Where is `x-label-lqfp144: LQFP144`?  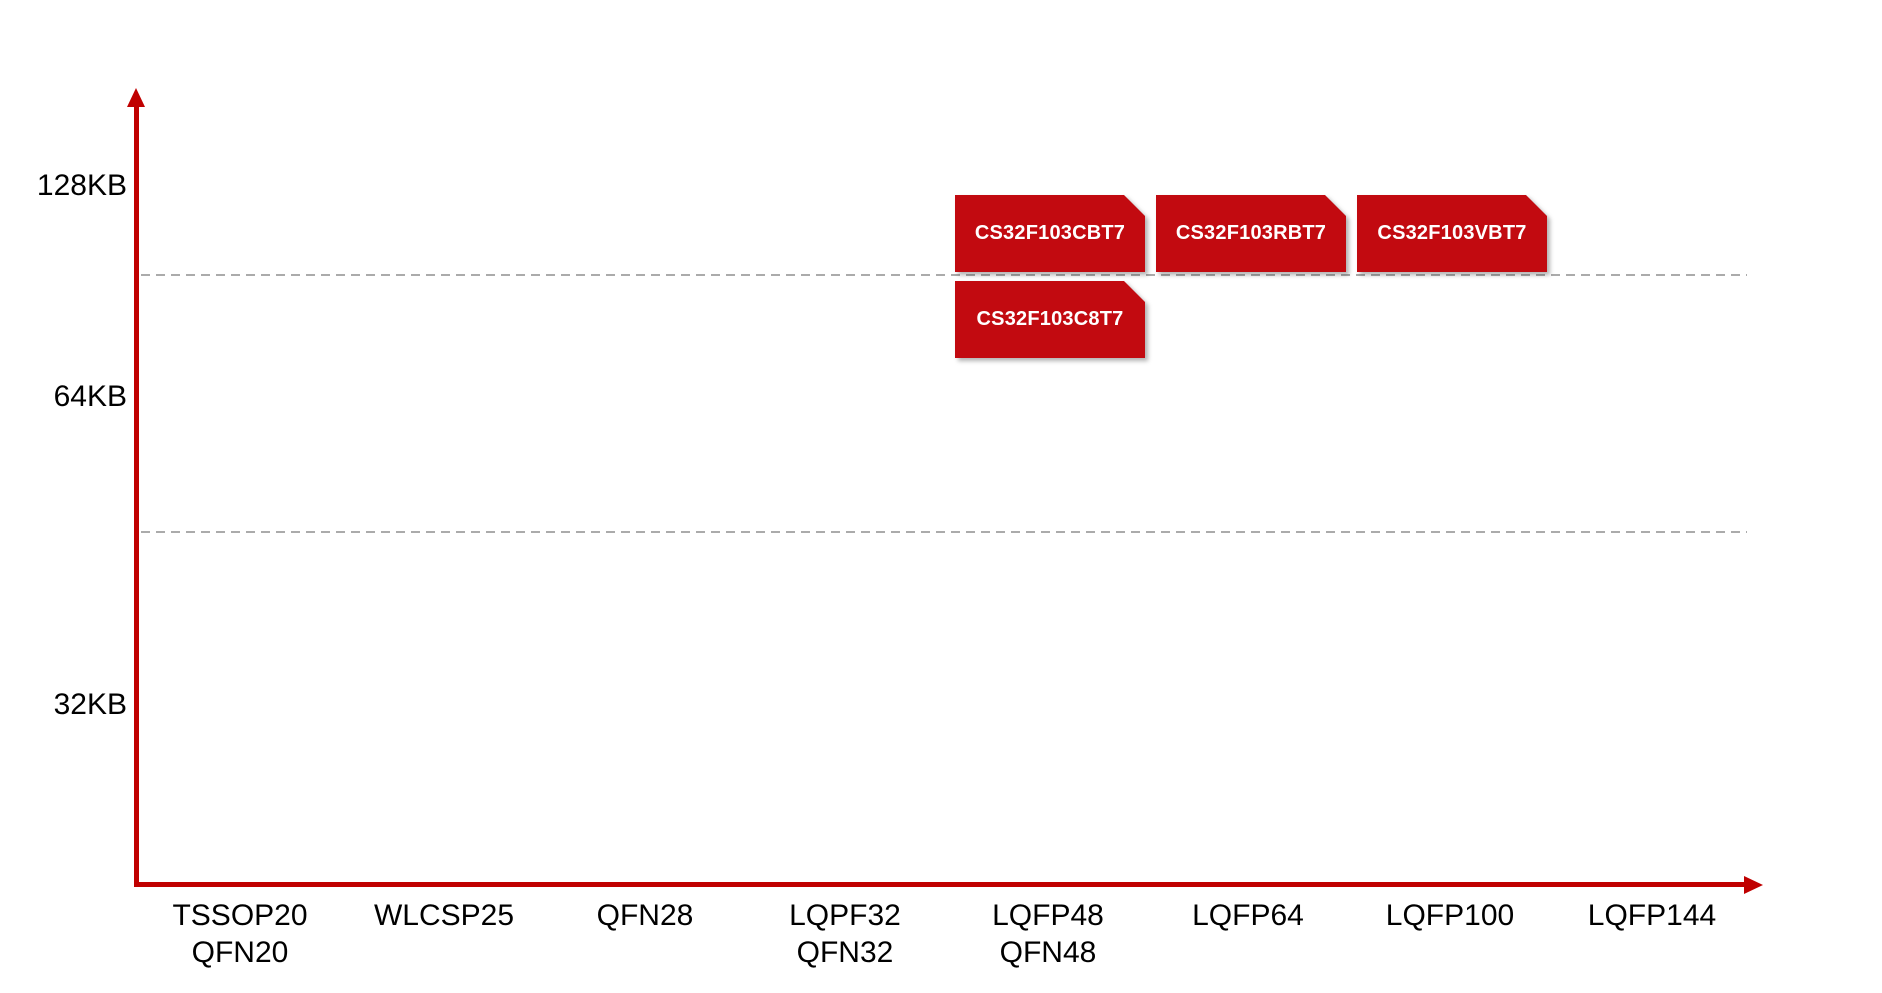
x-label-lqfp144: LQFP144 is located at coordinates (1652, 915).